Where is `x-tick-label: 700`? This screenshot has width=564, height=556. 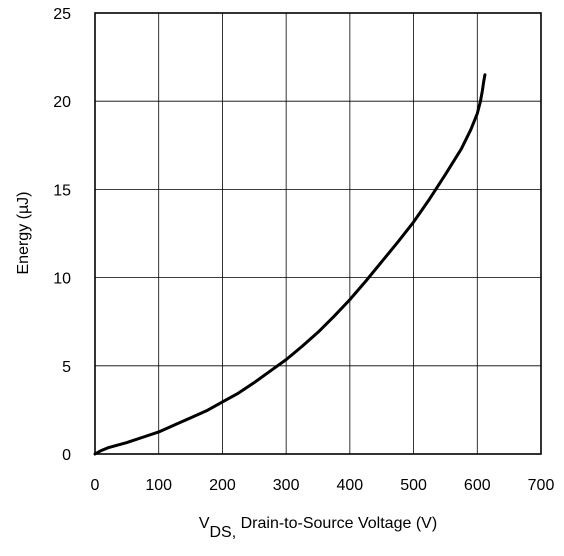 x-tick-label: 700 is located at coordinates (541, 485).